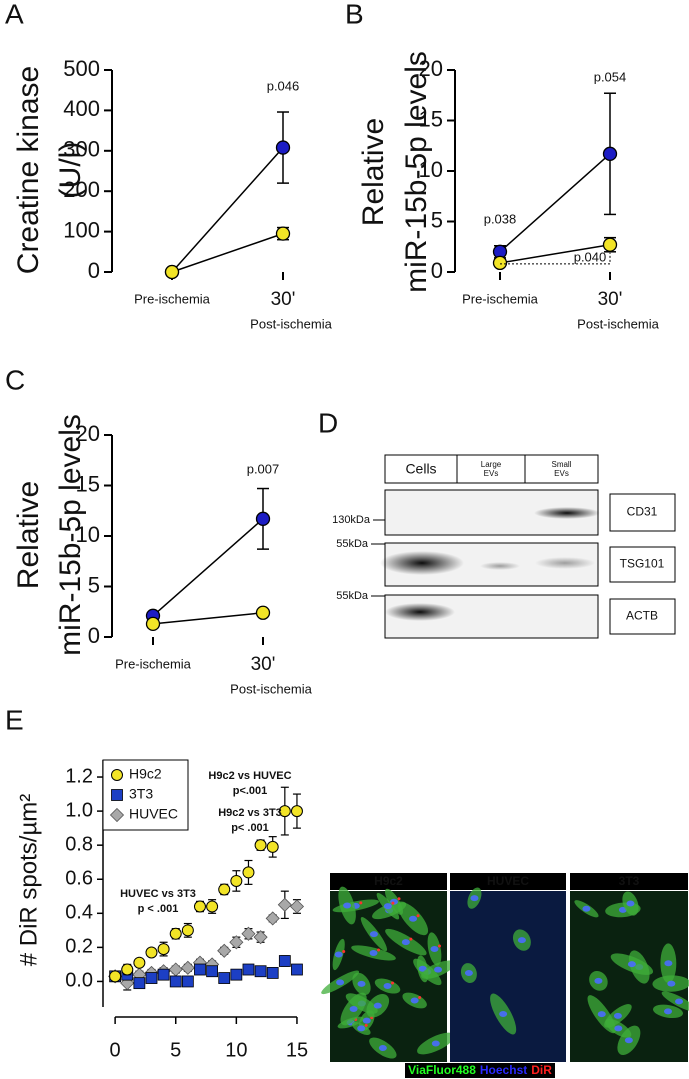 The width and height of the screenshot is (689, 1079). What do you see at coordinates (388, 881) in the screenshot?
I see `image-label: H9c2` at bounding box center [388, 881].